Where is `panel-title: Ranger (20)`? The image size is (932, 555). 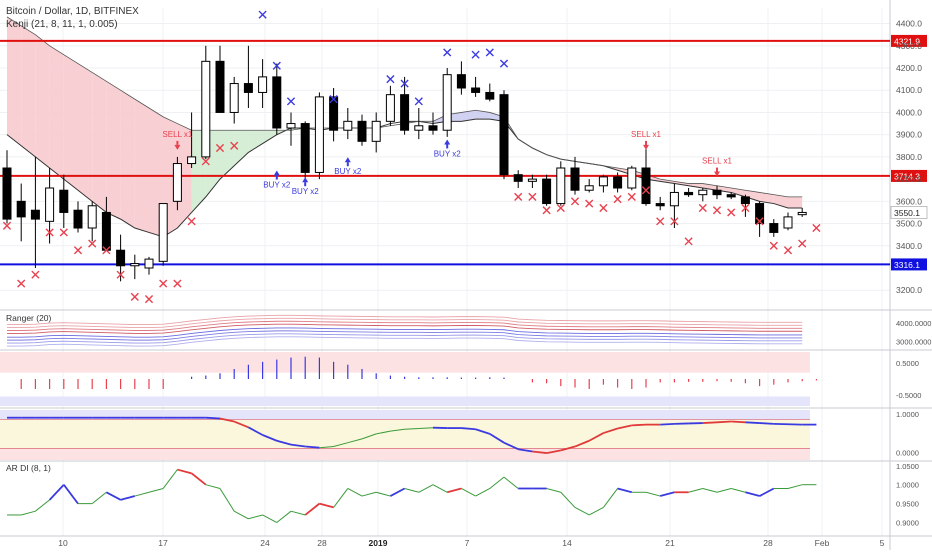 panel-title: Ranger (20) is located at coordinates (29, 318).